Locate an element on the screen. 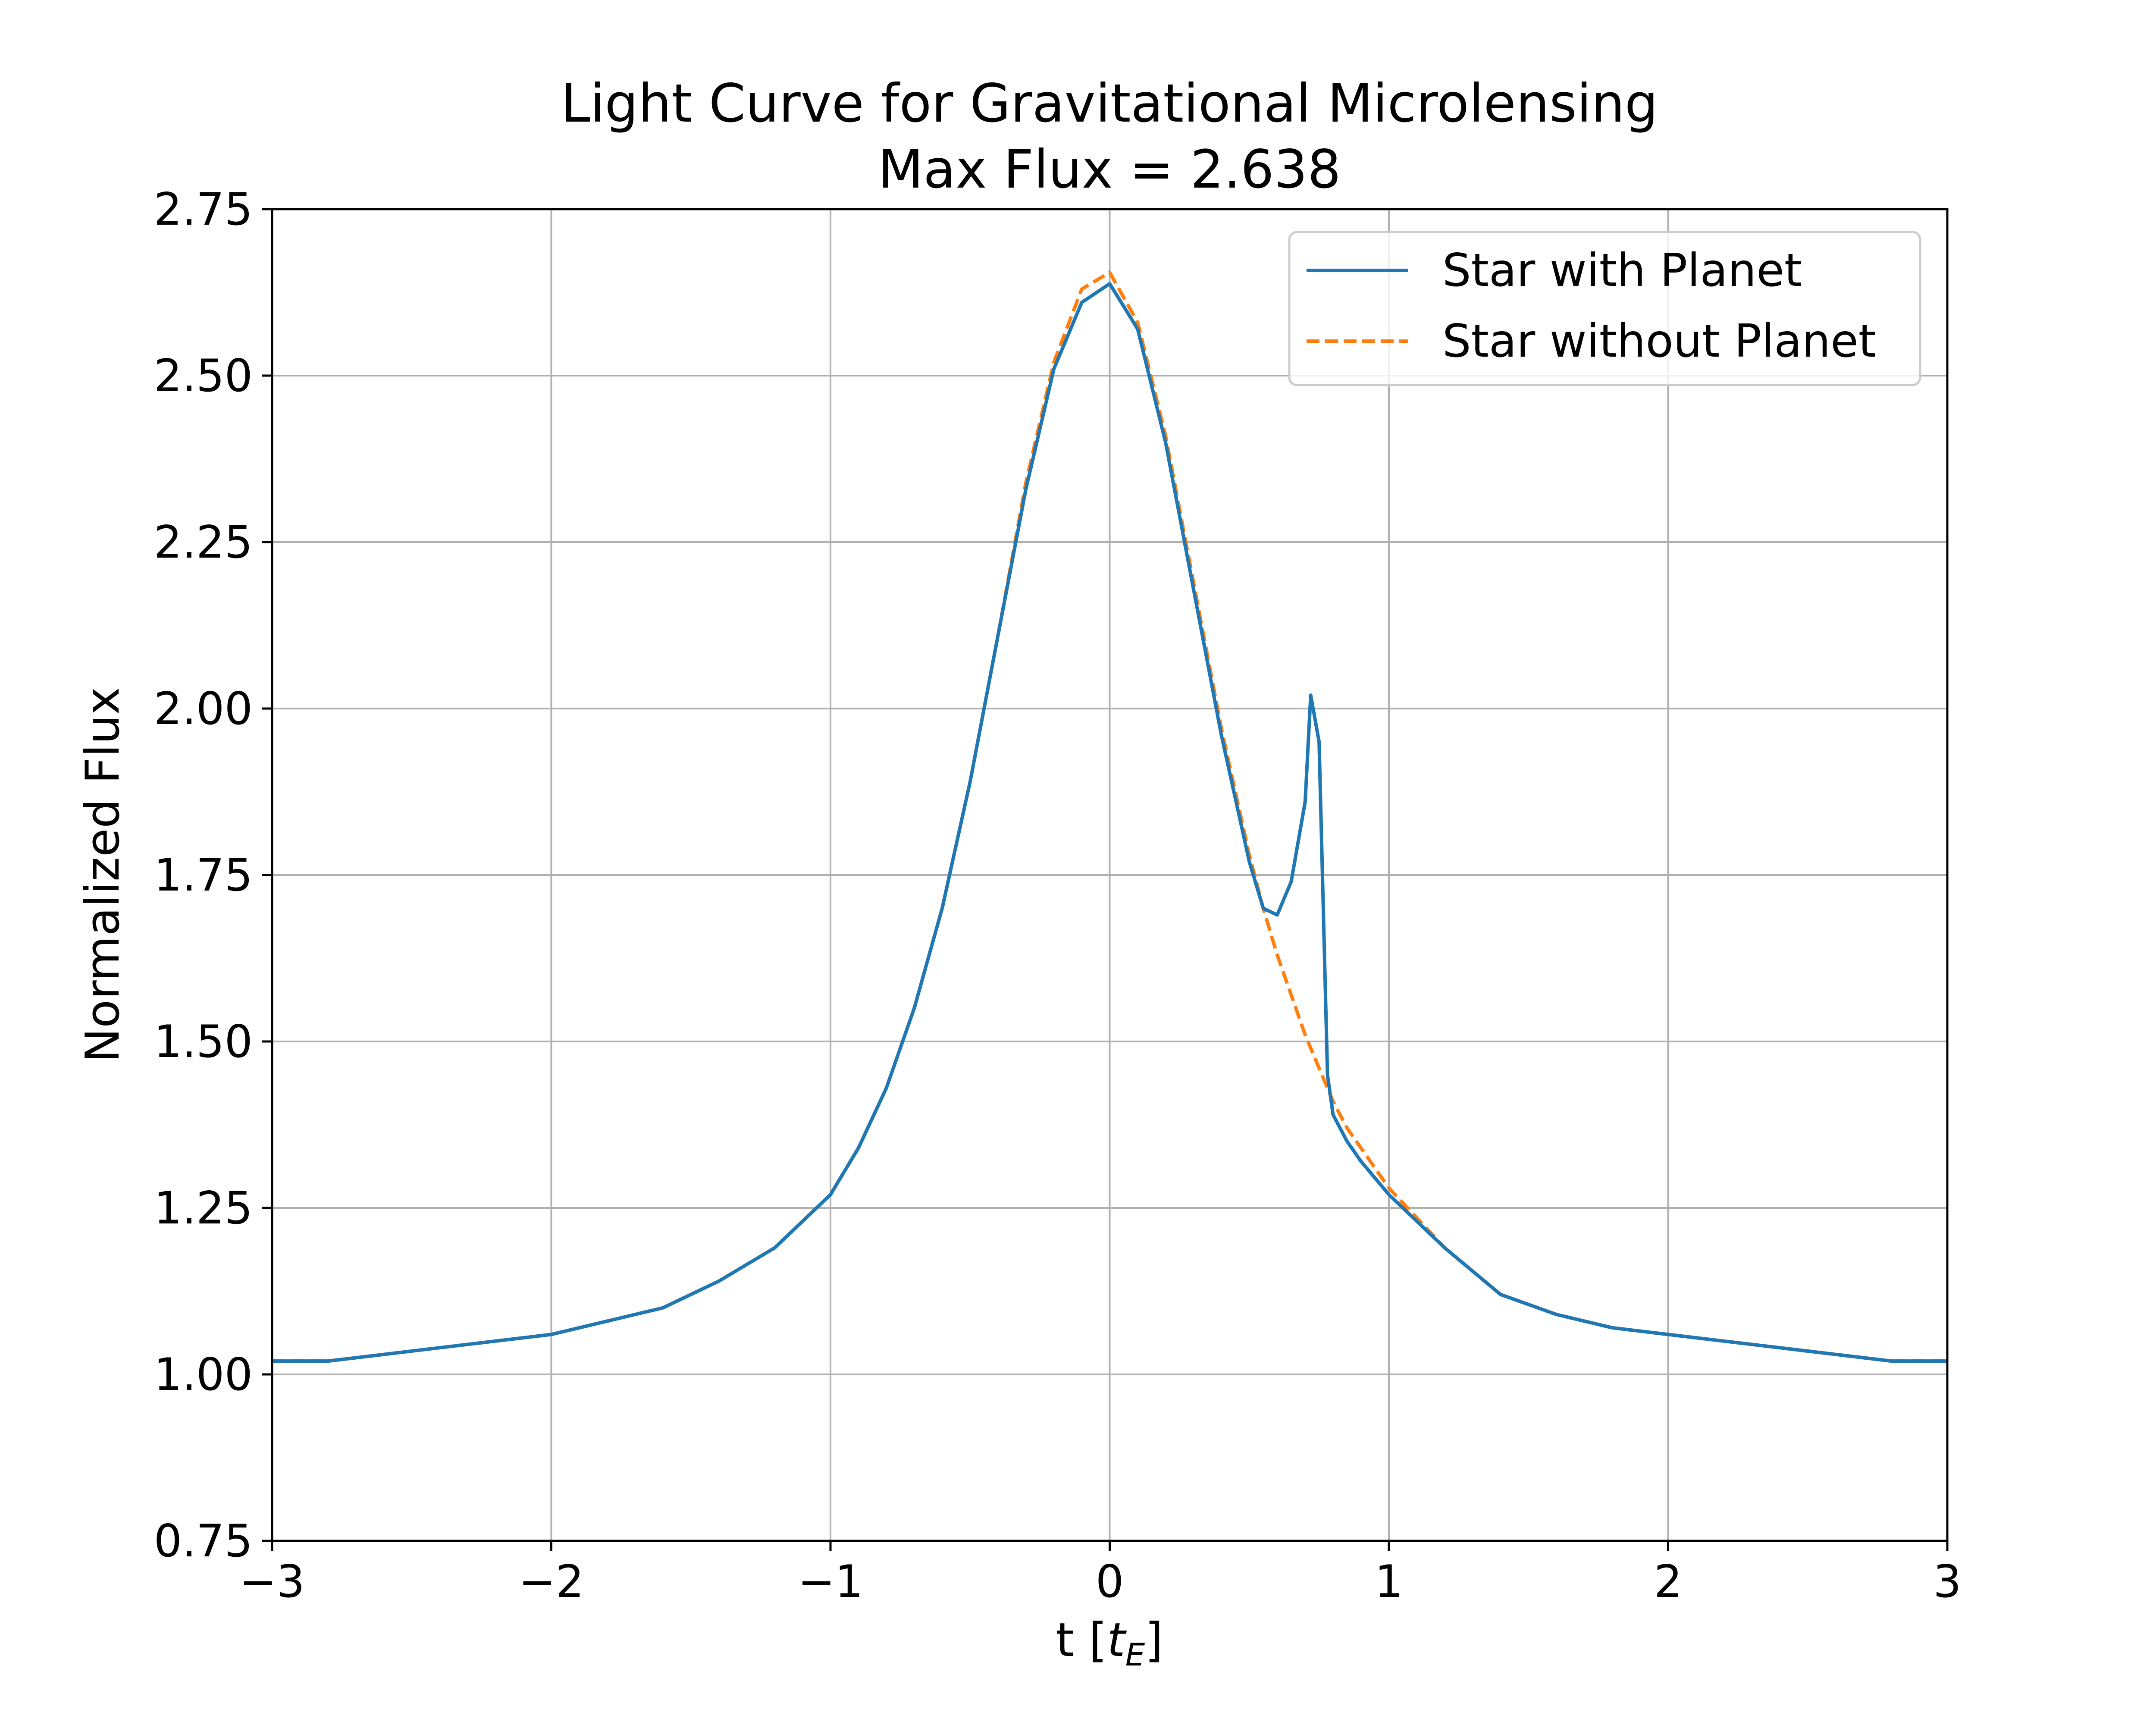  x-tick-label: 3 is located at coordinates (1947, 1582).